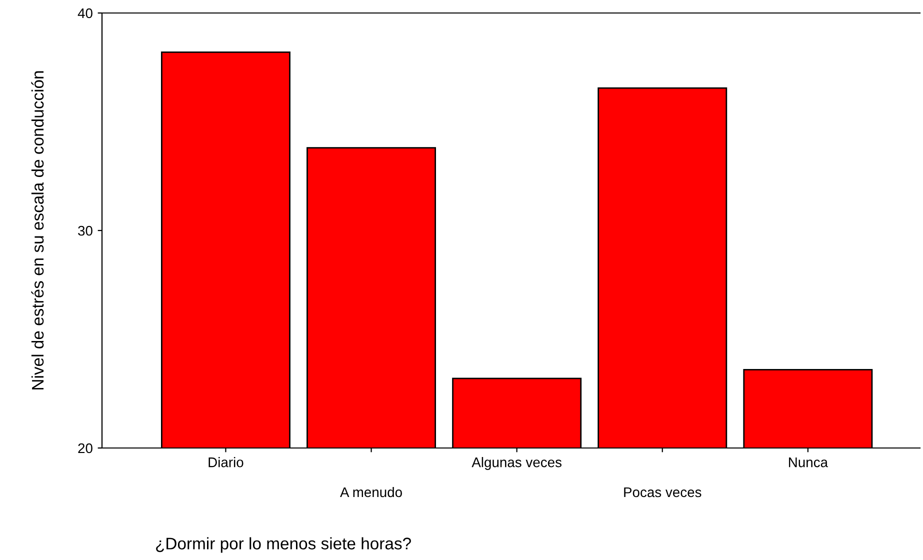  I want to click on x-tick-label: Pocas veces, so click(663, 492).